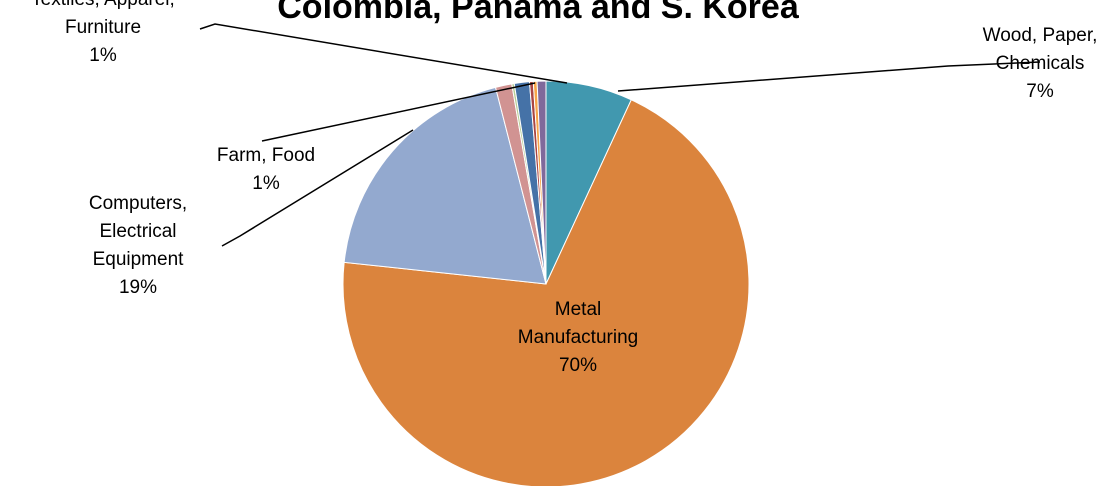 The image size is (1119, 486). Describe the element at coordinates (398, 112) in the screenshot. I see `leader-line-farm-food` at that location.